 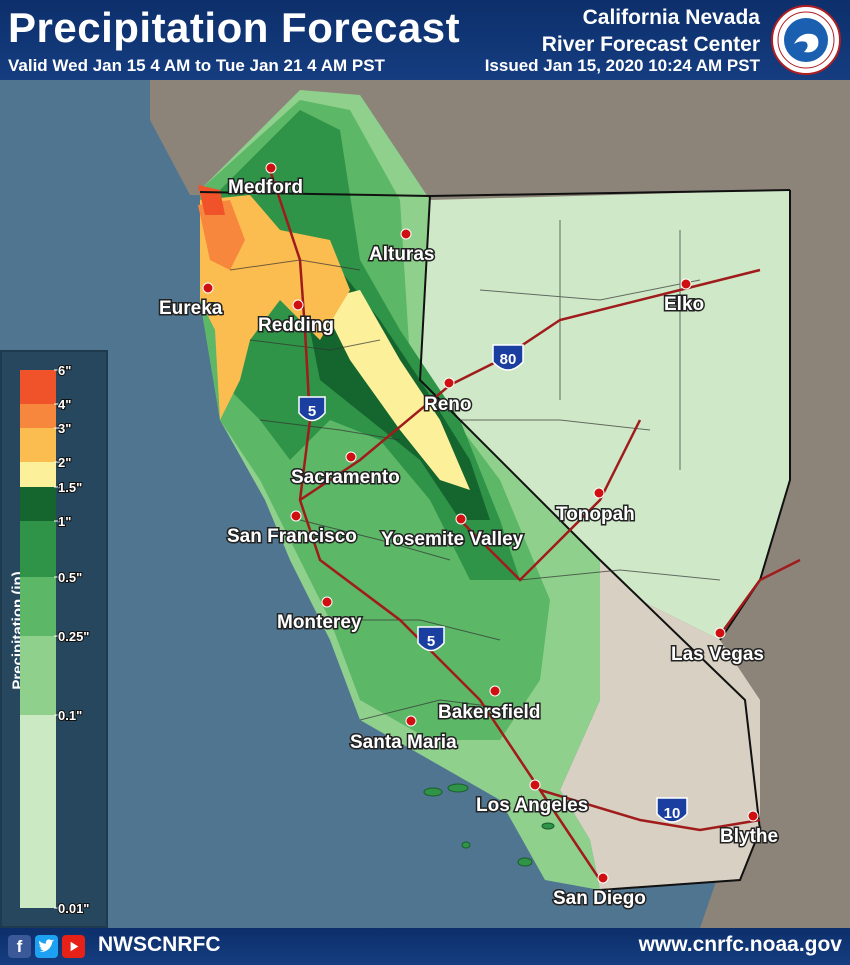 What do you see at coordinates (70, 487) in the screenshot?
I see `legend-tick-label: 1.5"` at bounding box center [70, 487].